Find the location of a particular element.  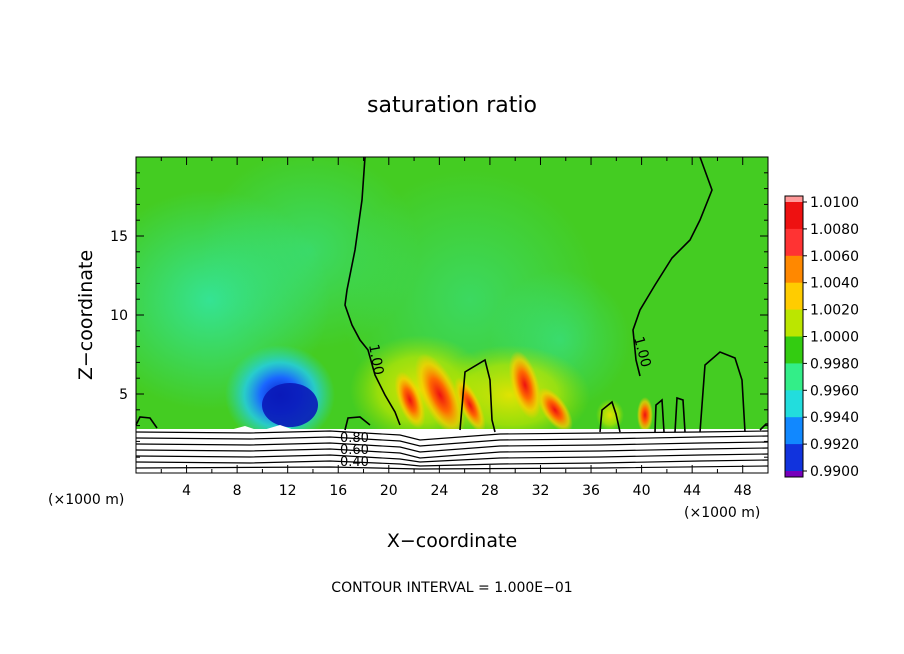

y-tick-label: 5 is located at coordinates (123, 395).